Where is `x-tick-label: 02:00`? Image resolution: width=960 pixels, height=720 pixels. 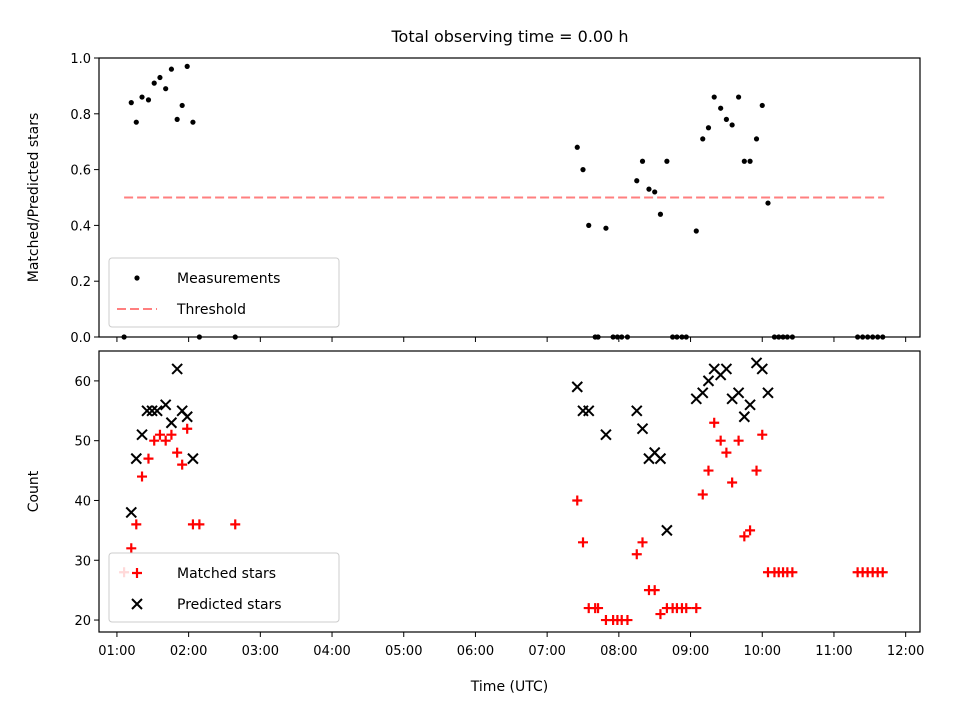
x-tick-label: 02:00 is located at coordinates (188, 651).